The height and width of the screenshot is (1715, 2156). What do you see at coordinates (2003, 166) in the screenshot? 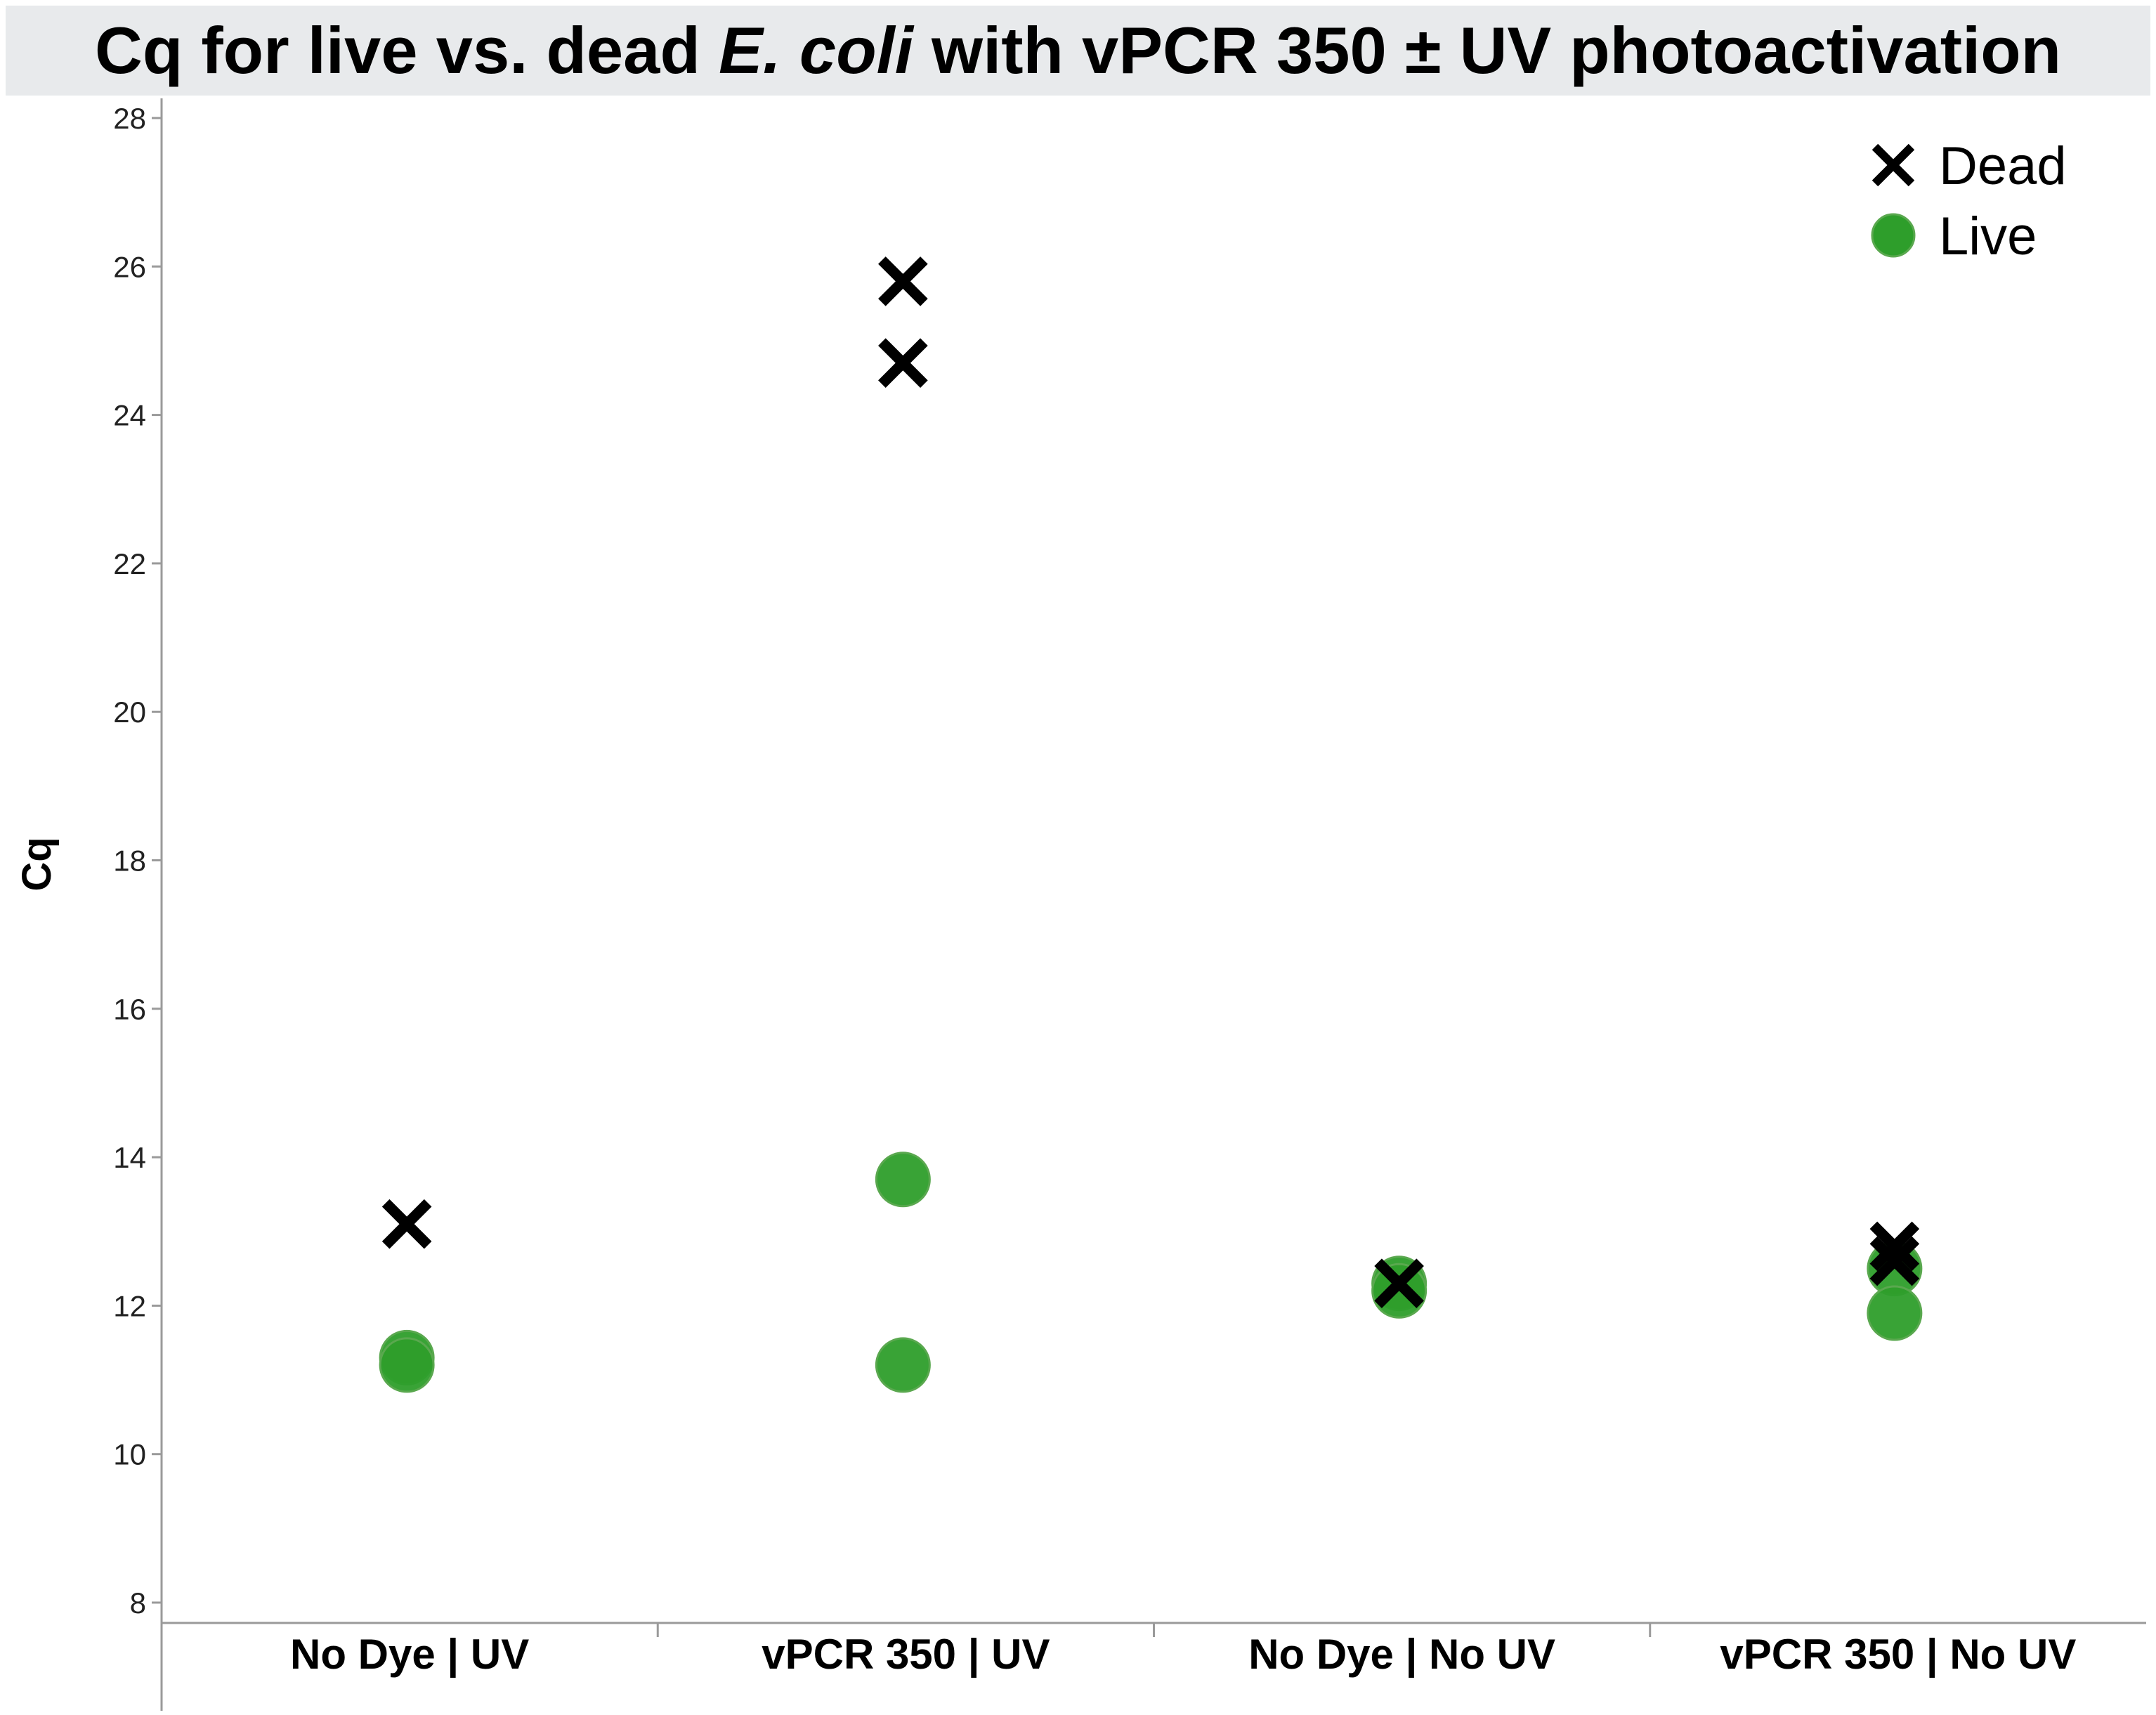
I see `legend-label-dead: Dead` at bounding box center [2003, 166].